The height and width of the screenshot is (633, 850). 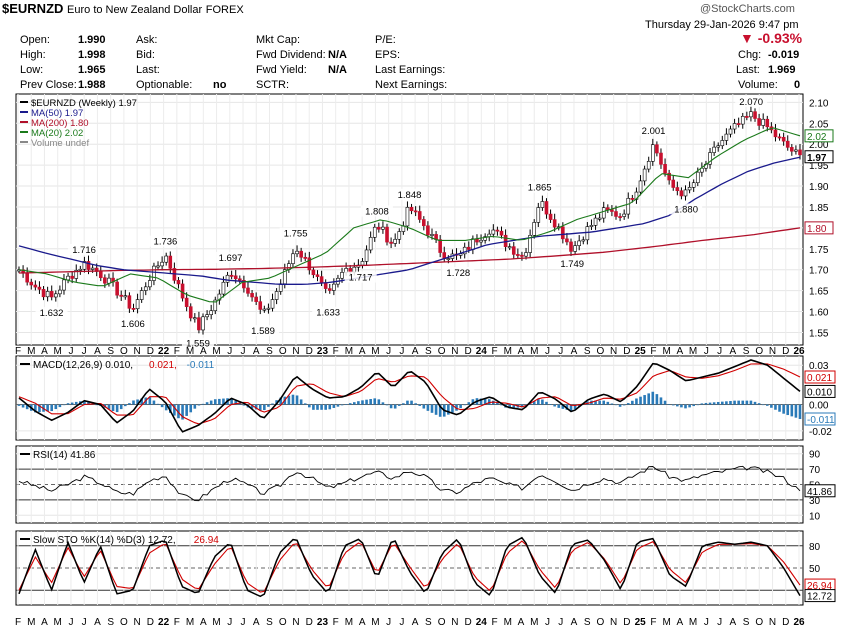 What do you see at coordinates (815, 470) in the screenshot?
I see `y-tick-label: 70` at bounding box center [815, 470].